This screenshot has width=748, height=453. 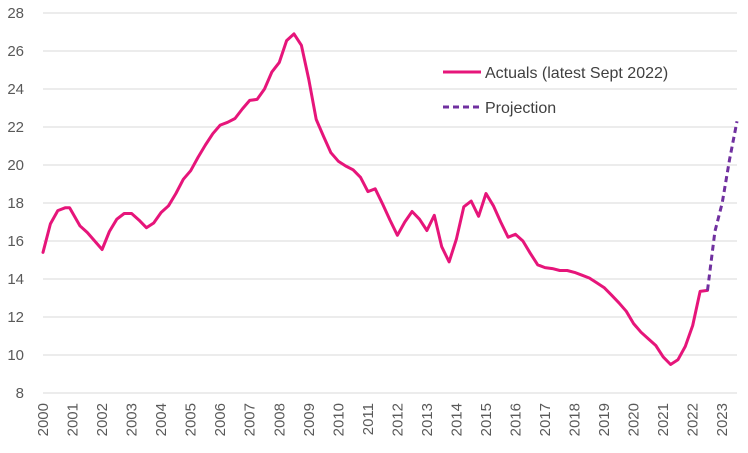 I want to click on x-tick-label: 2017, so click(x=545, y=419).